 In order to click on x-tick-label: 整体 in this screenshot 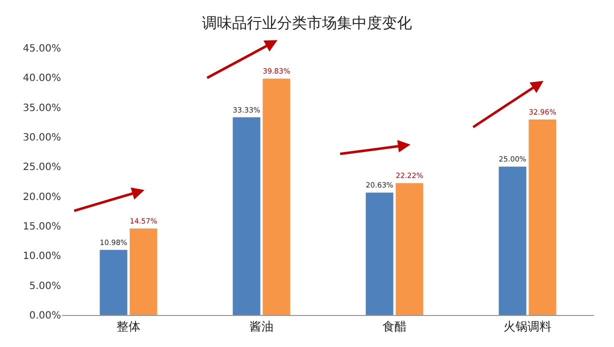, I will do `click(128, 326)`.